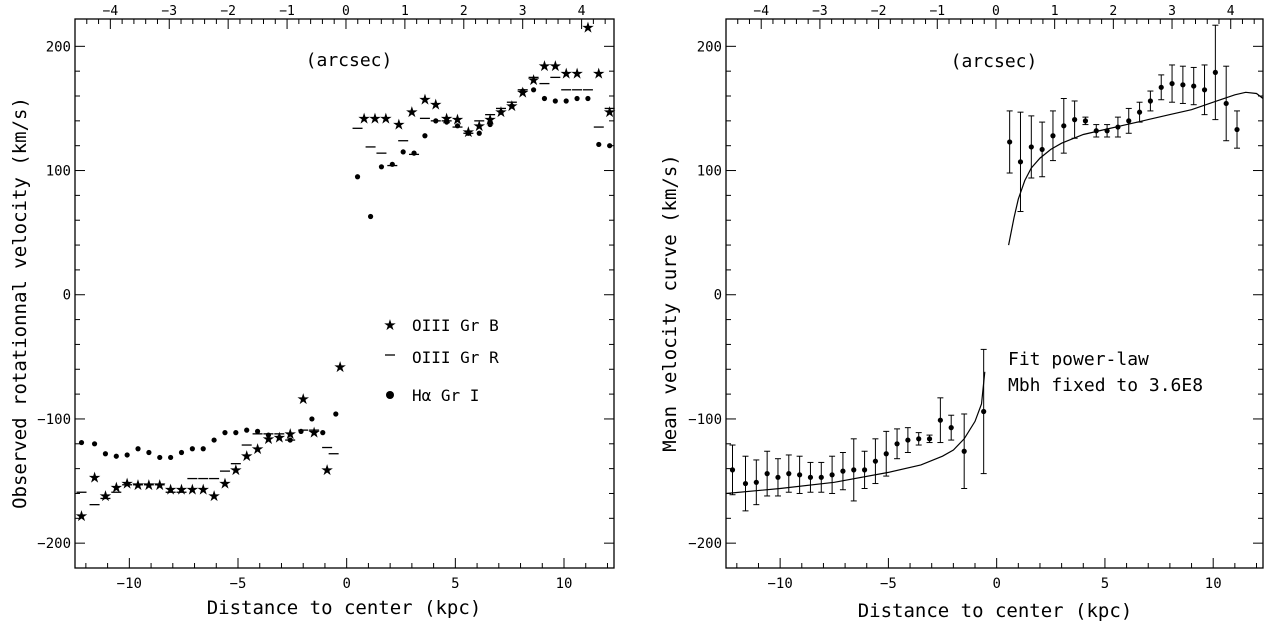 The height and width of the screenshot is (626, 1265). What do you see at coordinates (455, 325) in the screenshot?
I see `legend-oiii-gr-b: OIII Gr B` at bounding box center [455, 325].